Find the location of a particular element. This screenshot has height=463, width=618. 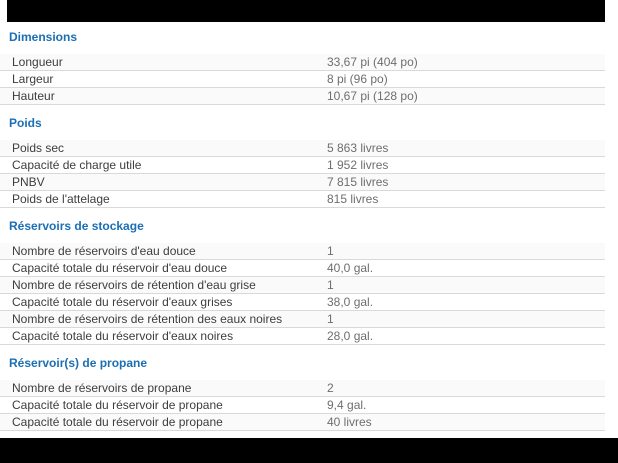

spec-row-value: 815 livres is located at coordinates (353, 199).